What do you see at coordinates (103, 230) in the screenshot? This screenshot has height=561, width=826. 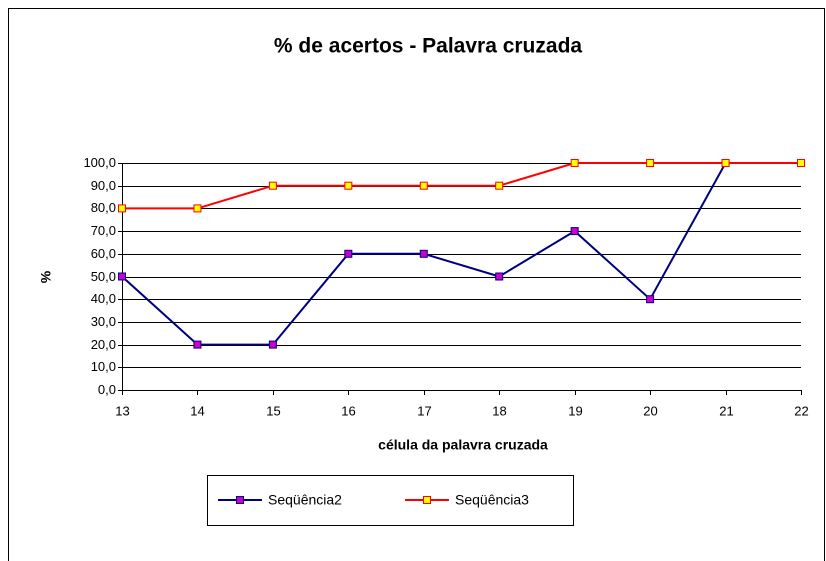 I see `y-tick-label: 70,0` at bounding box center [103, 230].